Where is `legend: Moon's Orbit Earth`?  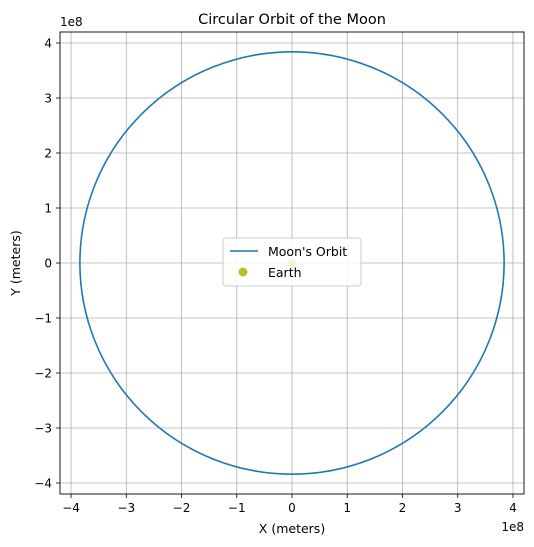 legend: Moon's Orbit Earth is located at coordinates (292, 262).